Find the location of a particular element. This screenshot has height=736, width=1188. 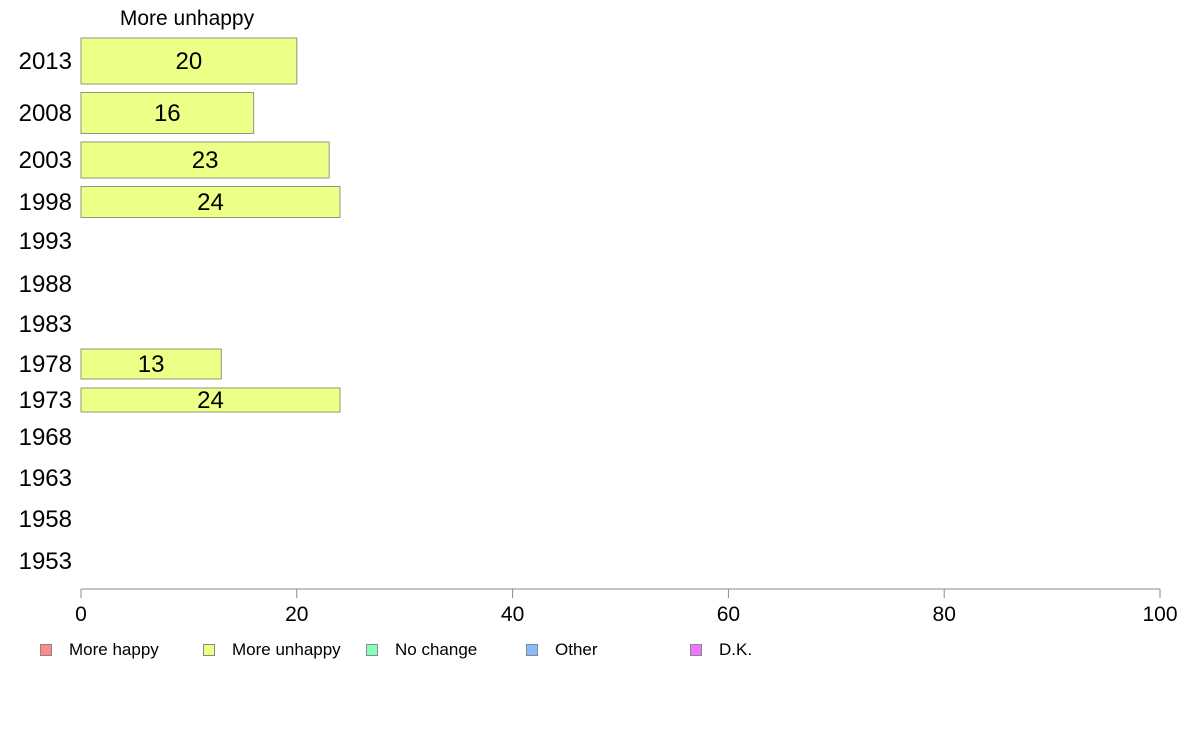

bar-2008 is located at coordinates (167, 113).